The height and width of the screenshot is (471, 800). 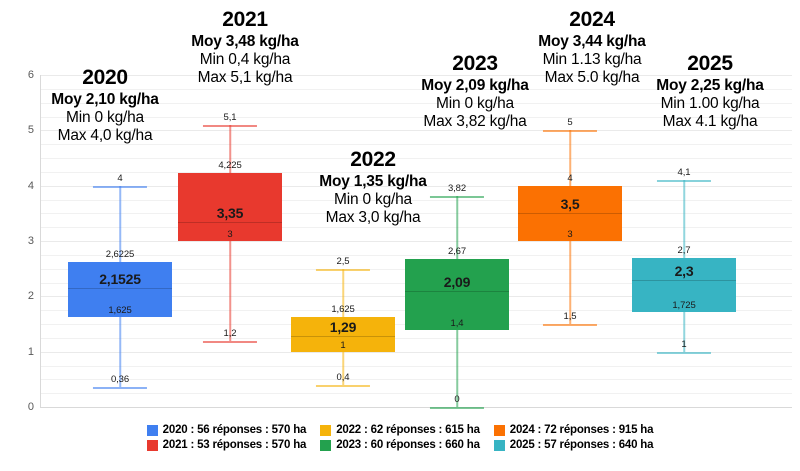 I want to click on label-q3: 2,7, so click(x=684, y=250).